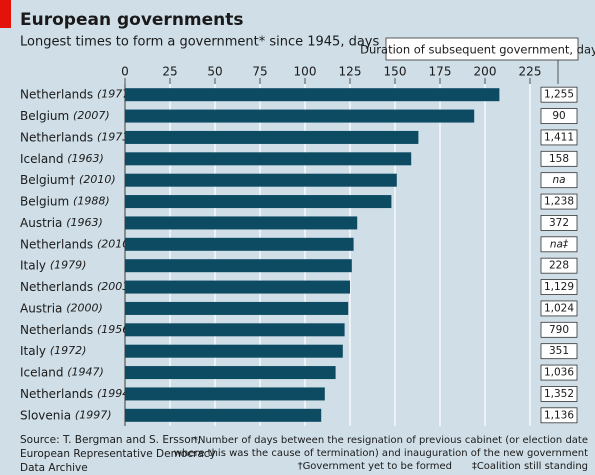 This screenshot has width=595, height=475. I want to click on category-name: Slovenia, so click(45, 415).